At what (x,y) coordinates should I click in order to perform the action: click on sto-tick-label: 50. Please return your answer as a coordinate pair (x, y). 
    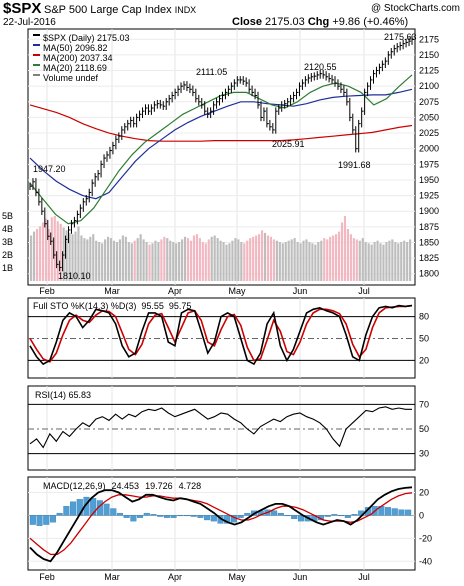
    Looking at the image, I should click on (424, 339).